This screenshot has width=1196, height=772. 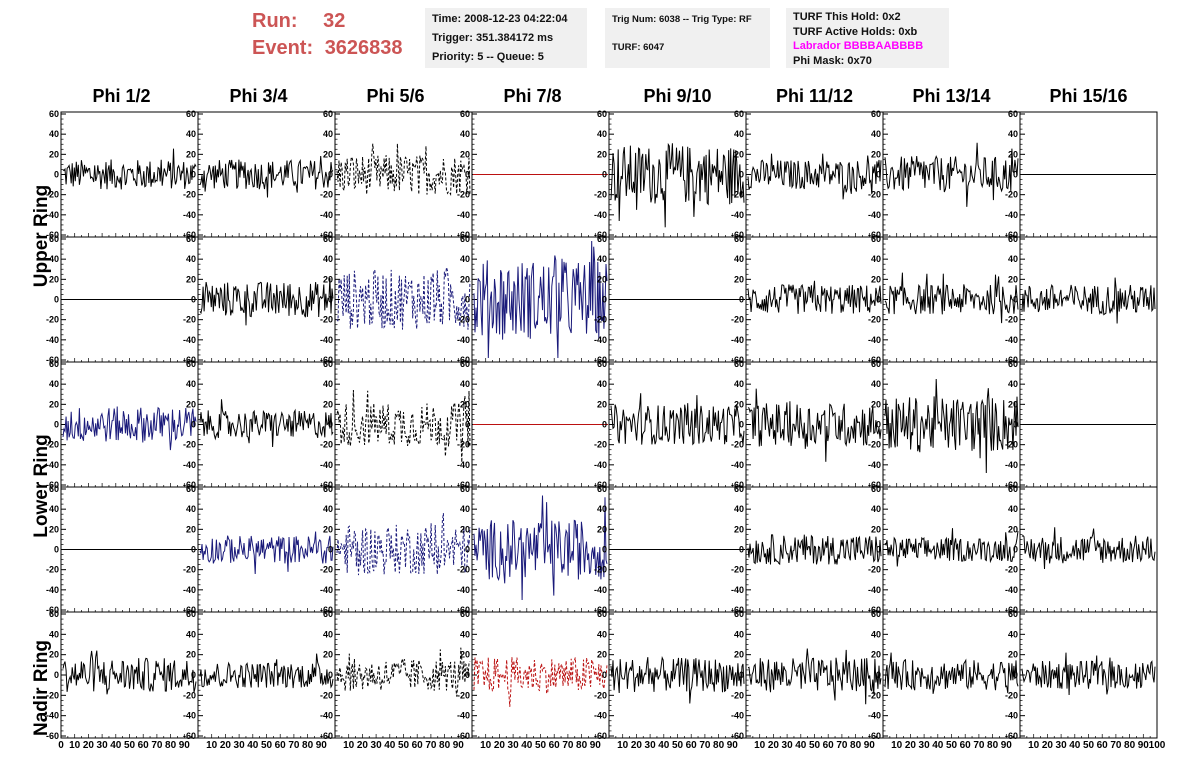 What do you see at coordinates (334, 21) in the screenshot?
I see `run-value: 32` at bounding box center [334, 21].